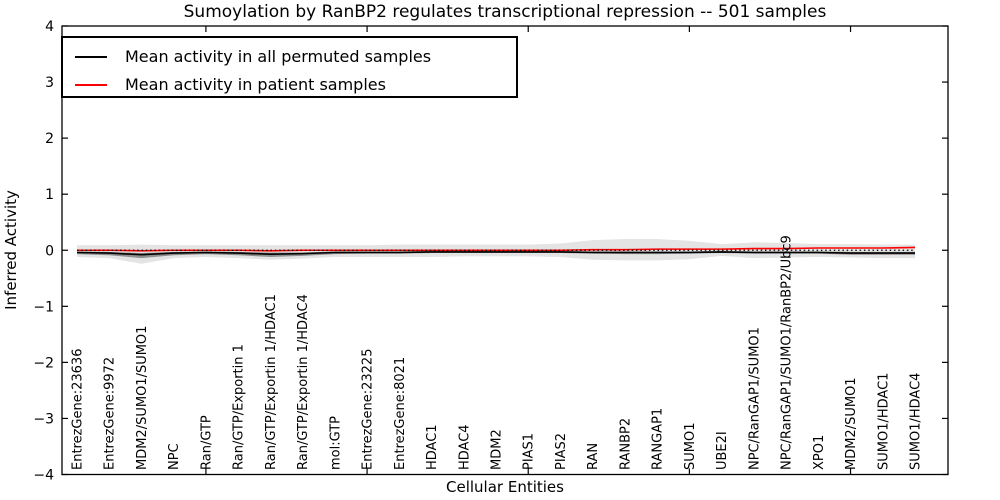 The height and width of the screenshot is (500, 1000). I want to click on x-category-label: Ran/GTP/Exportin 1/HDAC1, so click(271, 382).